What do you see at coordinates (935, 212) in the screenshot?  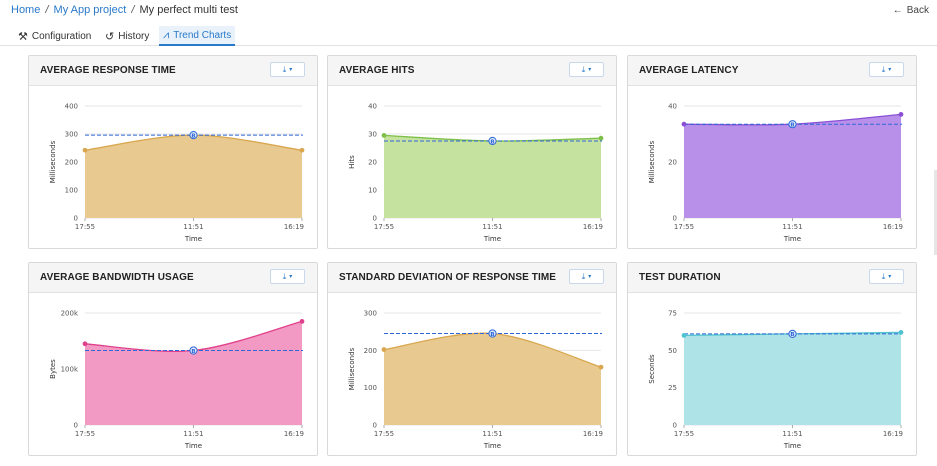 I see `scrollbar` at bounding box center [935, 212].